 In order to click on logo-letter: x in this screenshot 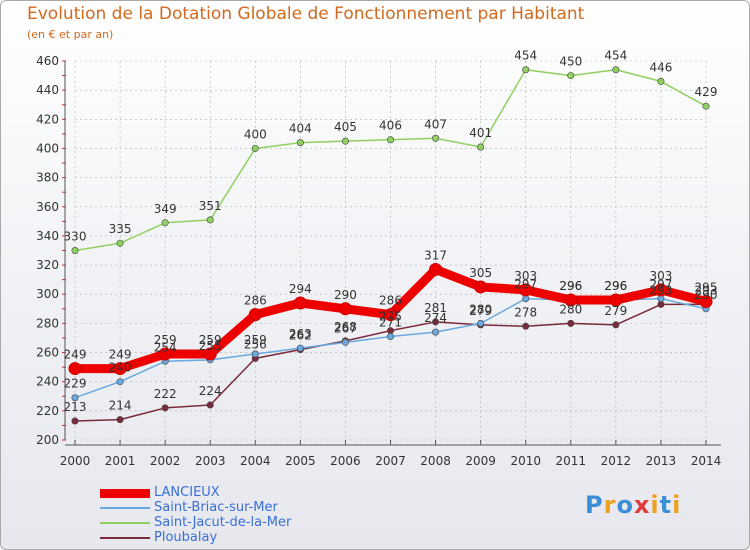, I will do `click(642, 505)`.